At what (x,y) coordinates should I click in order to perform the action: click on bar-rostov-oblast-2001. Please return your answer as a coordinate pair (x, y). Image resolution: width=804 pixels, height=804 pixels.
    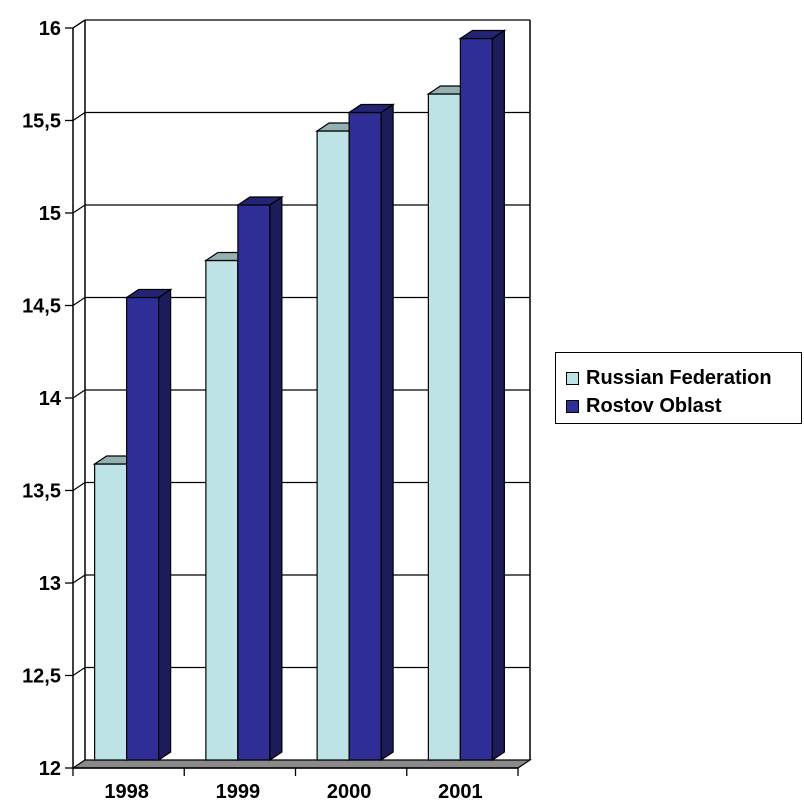
    Looking at the image, I should click on (482, 395).